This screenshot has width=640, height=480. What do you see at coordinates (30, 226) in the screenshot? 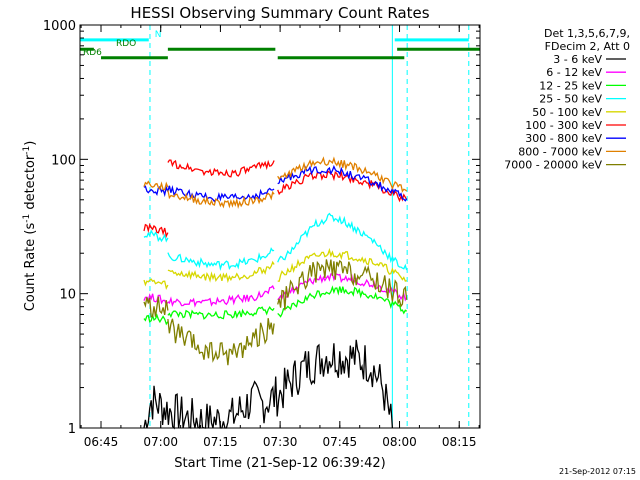
I see `y-axis-label: Count Rate (s-1 detector-1)` at bounding box center [30, 226].